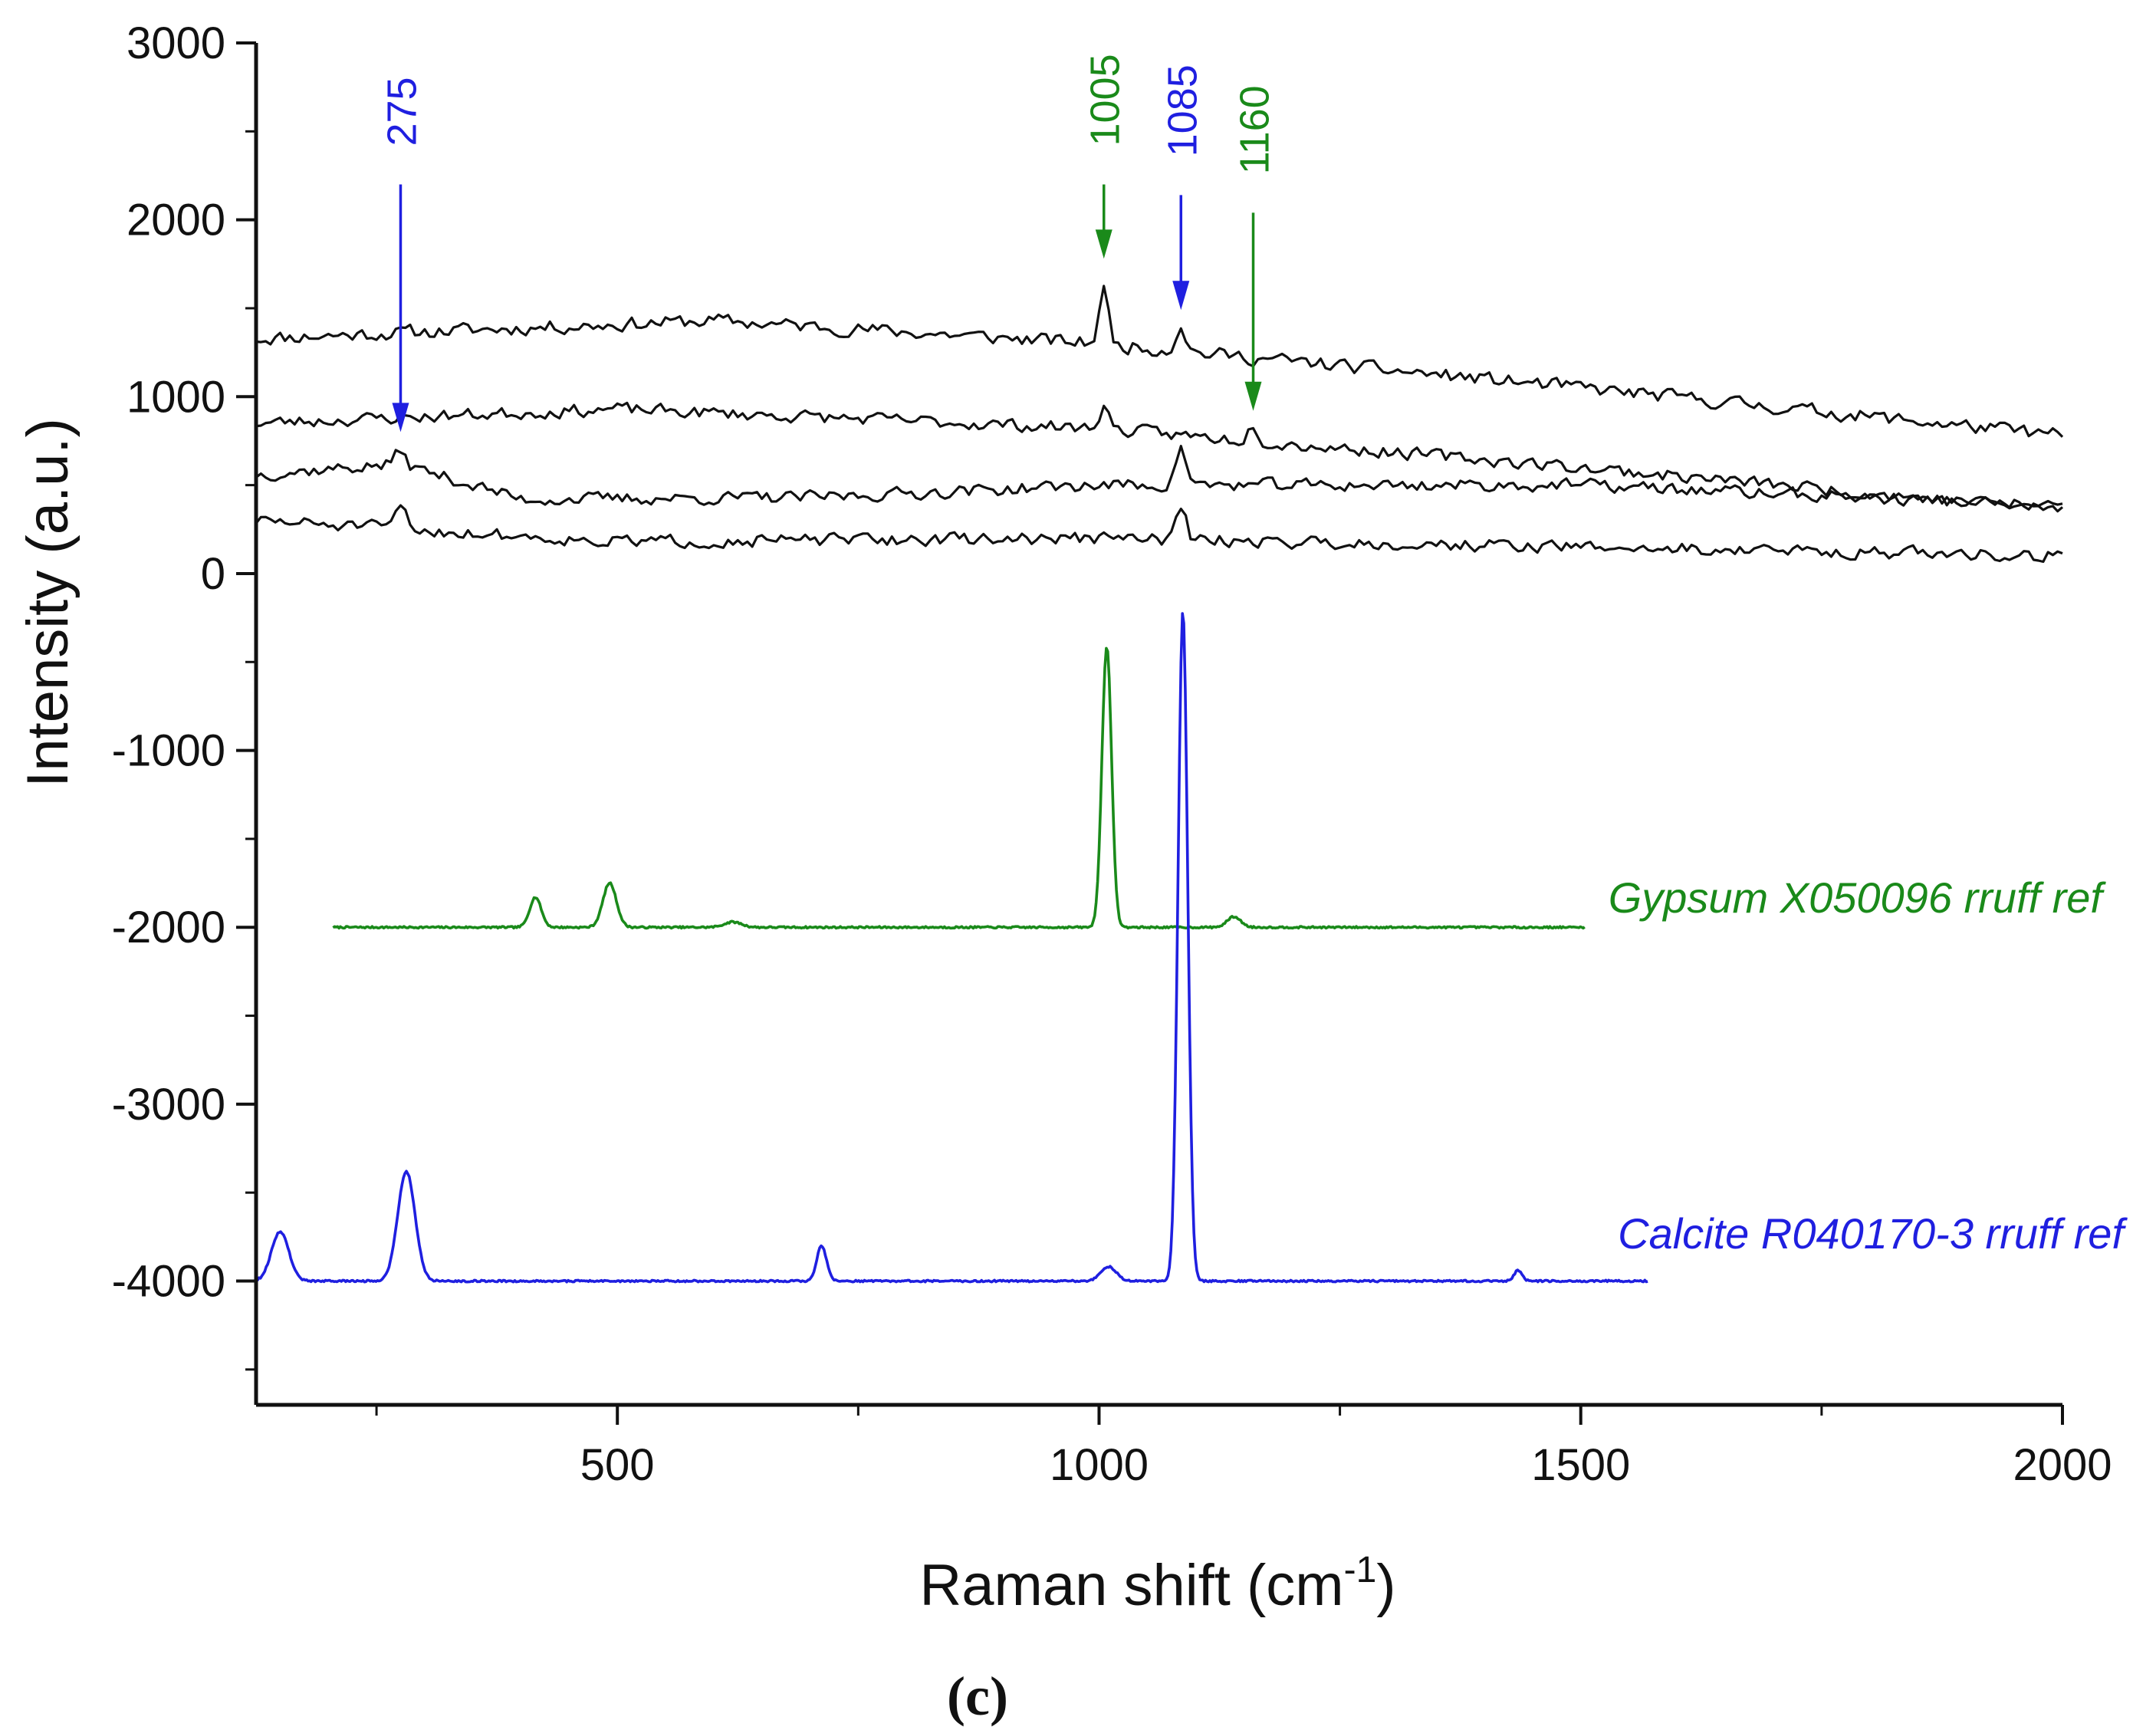 The height and width of the screenshot is (1730, 2156). Describe the element at coordinates (168, 751) in the screenshot. I see `y-tick-label: -1000` at that location.